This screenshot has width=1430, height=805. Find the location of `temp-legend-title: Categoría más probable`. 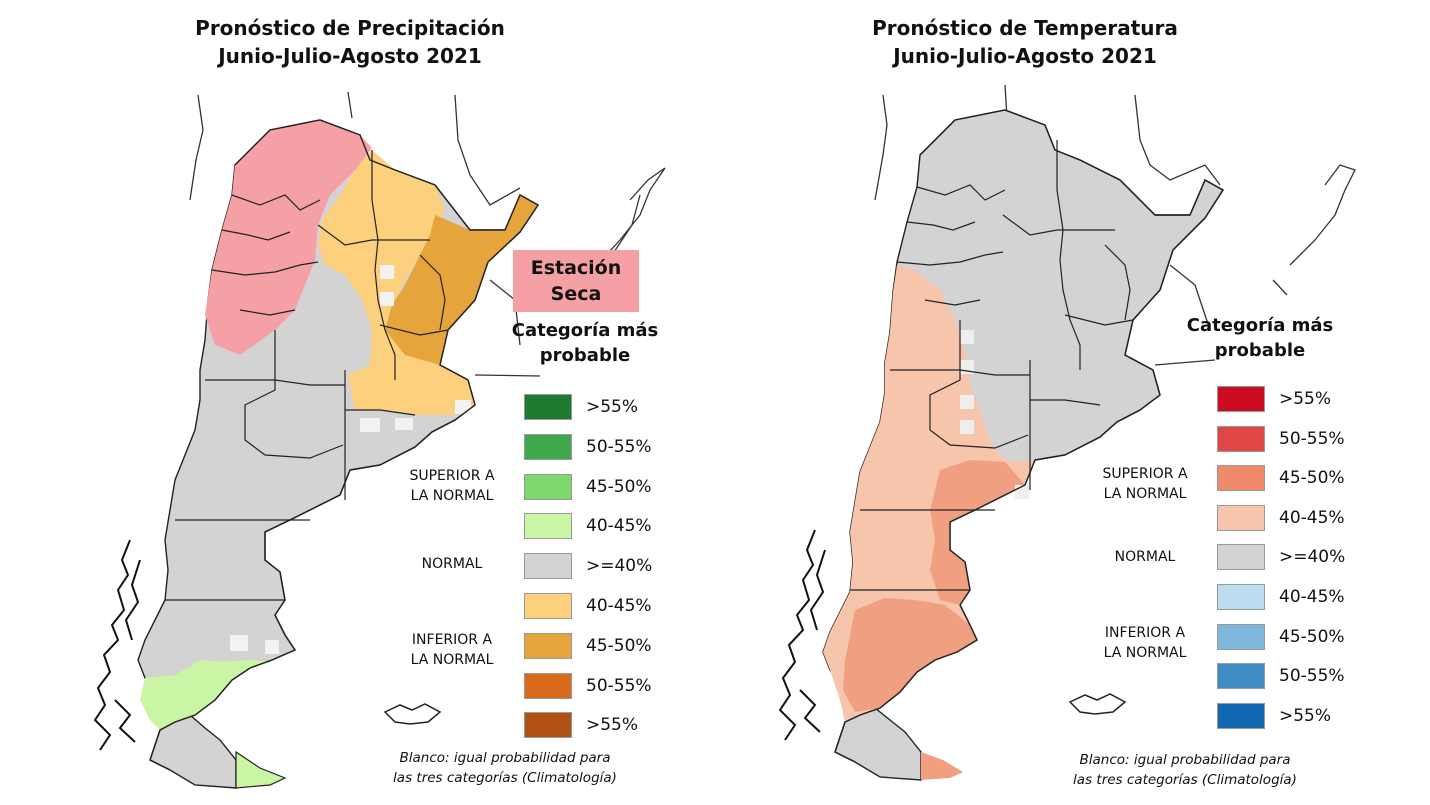

temp-legend-title: Categoría más probable is located at coordinates (1260, 338).